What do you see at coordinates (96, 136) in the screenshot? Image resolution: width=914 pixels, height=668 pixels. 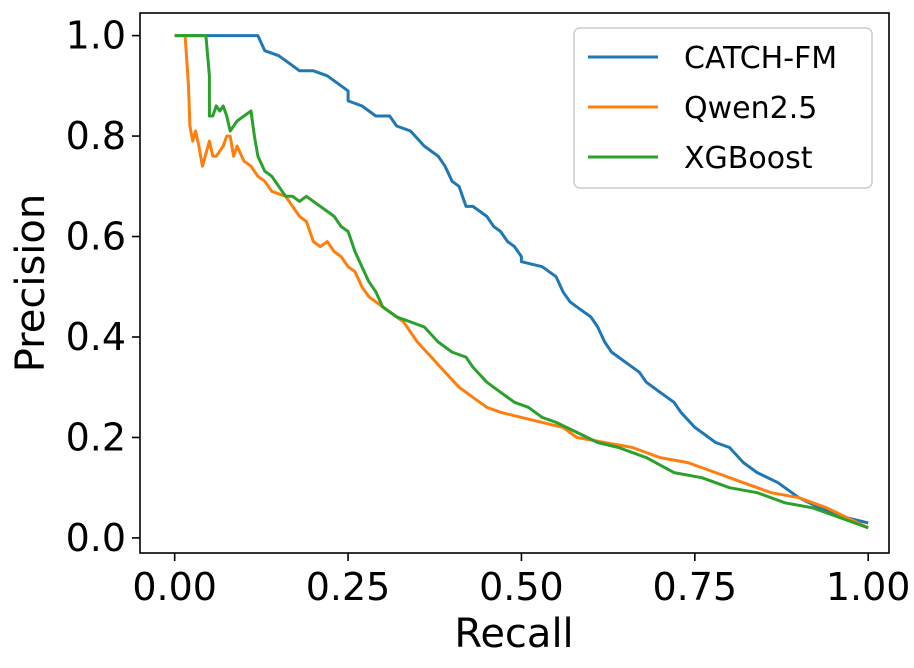 I see `y-tick-label: 0.8` at bounding box center [96, 136].